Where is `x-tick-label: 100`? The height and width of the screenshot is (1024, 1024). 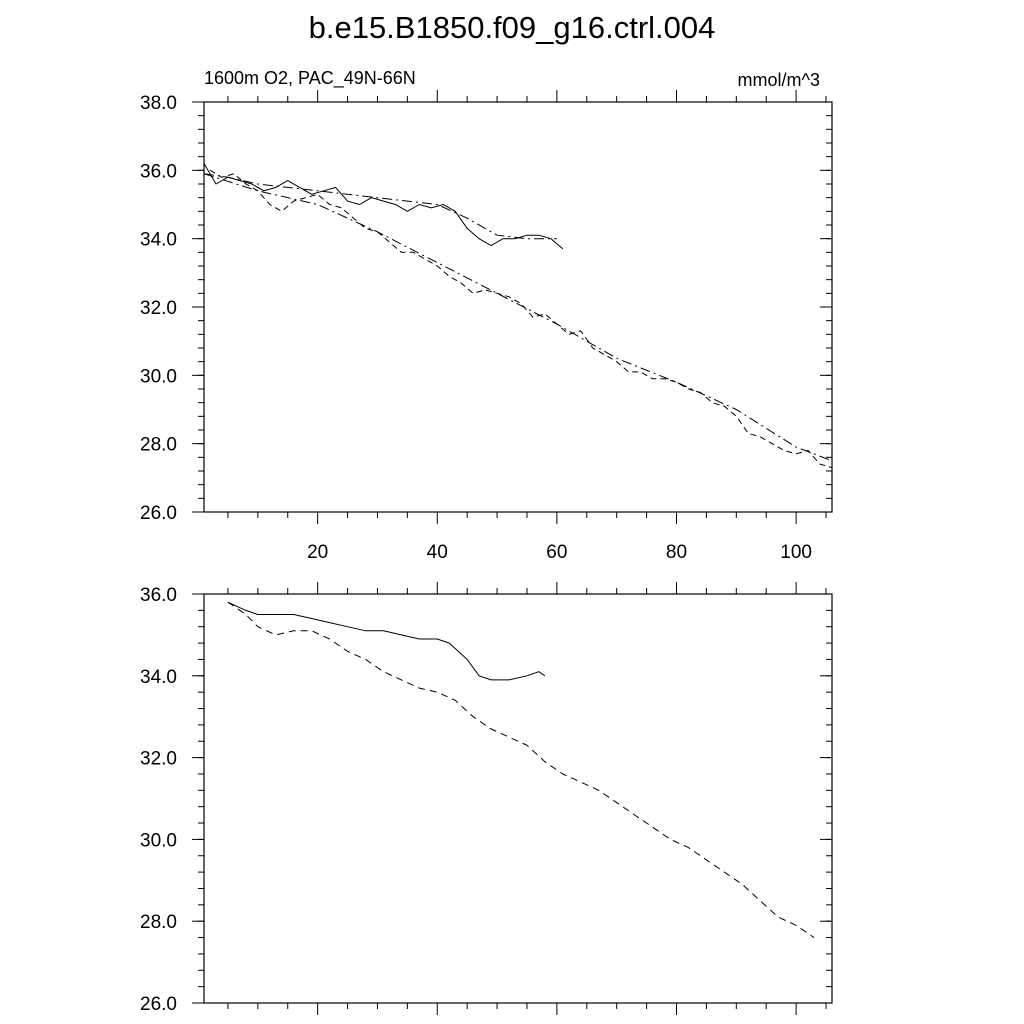
x-tick-label: 100 is located at coordinates (796, 552).